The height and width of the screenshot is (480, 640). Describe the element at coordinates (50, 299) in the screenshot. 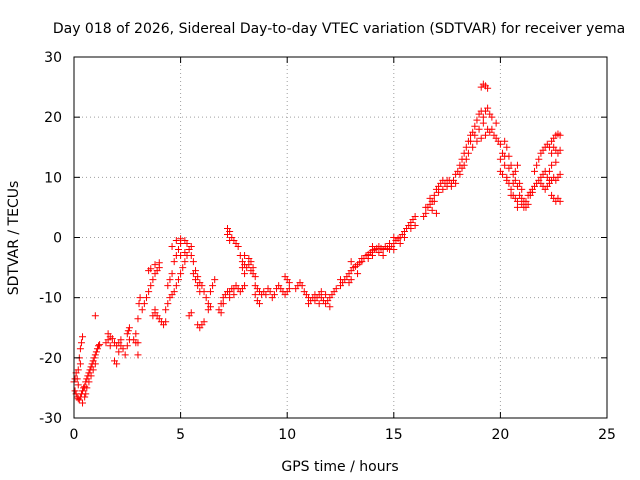

I see `y-tick-label: -10` at that location.